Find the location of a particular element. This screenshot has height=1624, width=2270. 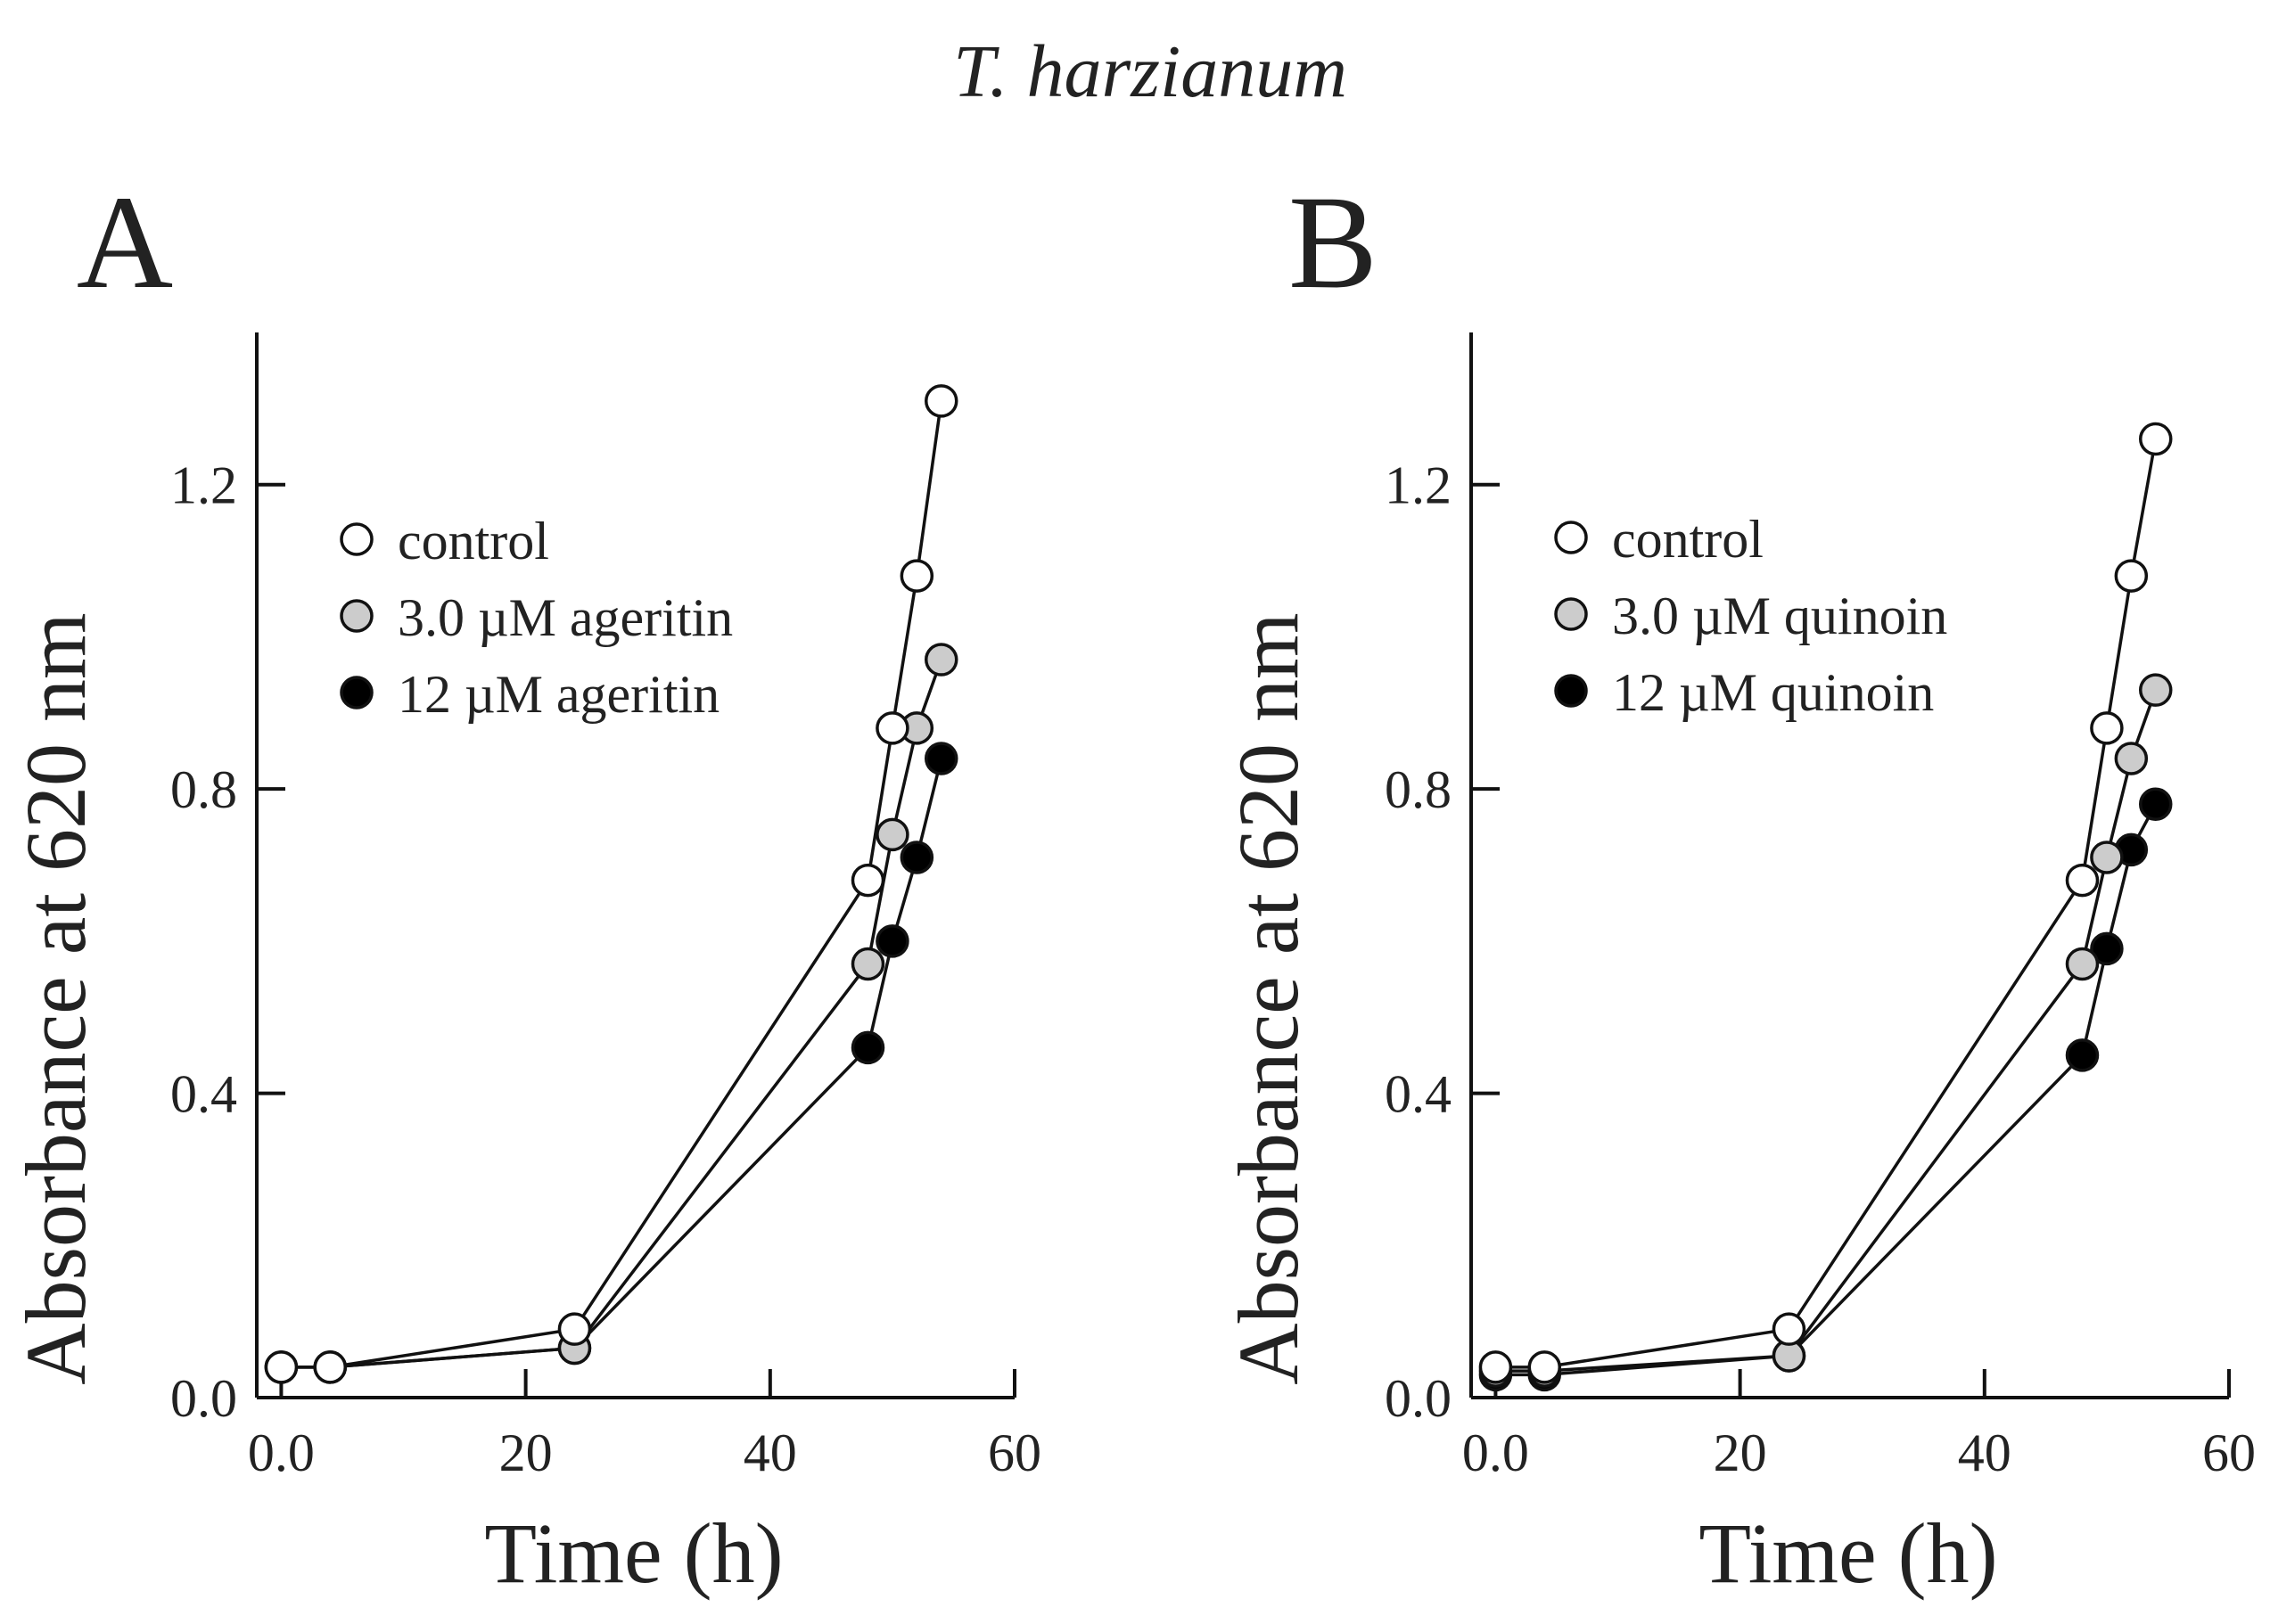

panel-label: A is located at coordinates (125, 242).